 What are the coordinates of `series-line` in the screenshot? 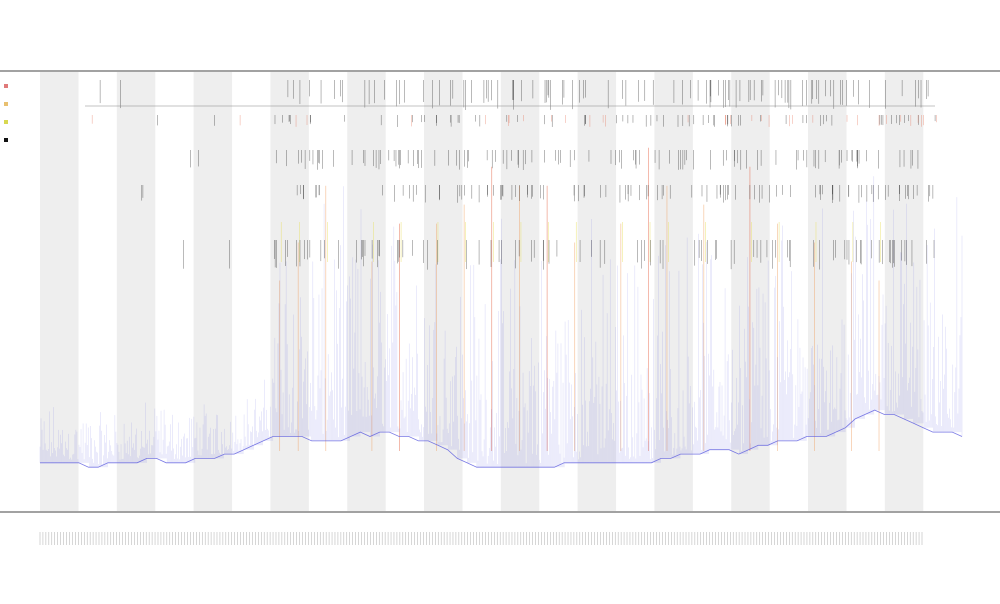 It's located at (501, 438).